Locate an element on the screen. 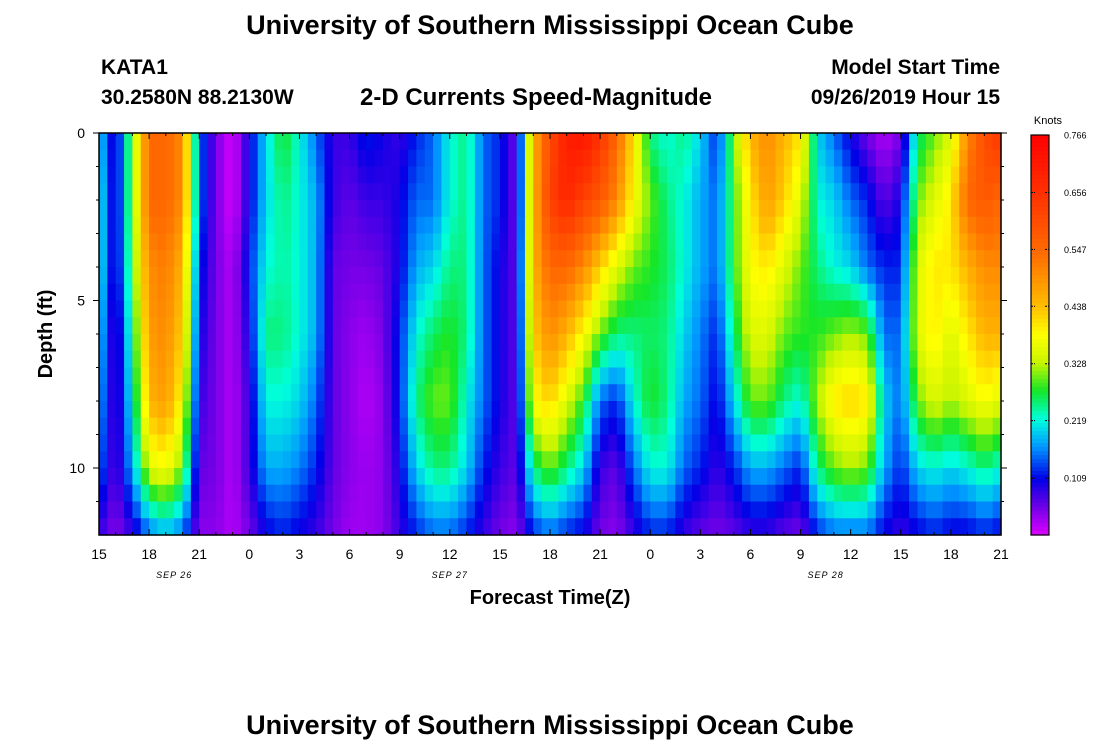  y-tick-label: 5 is located at coordinates (81, 301).